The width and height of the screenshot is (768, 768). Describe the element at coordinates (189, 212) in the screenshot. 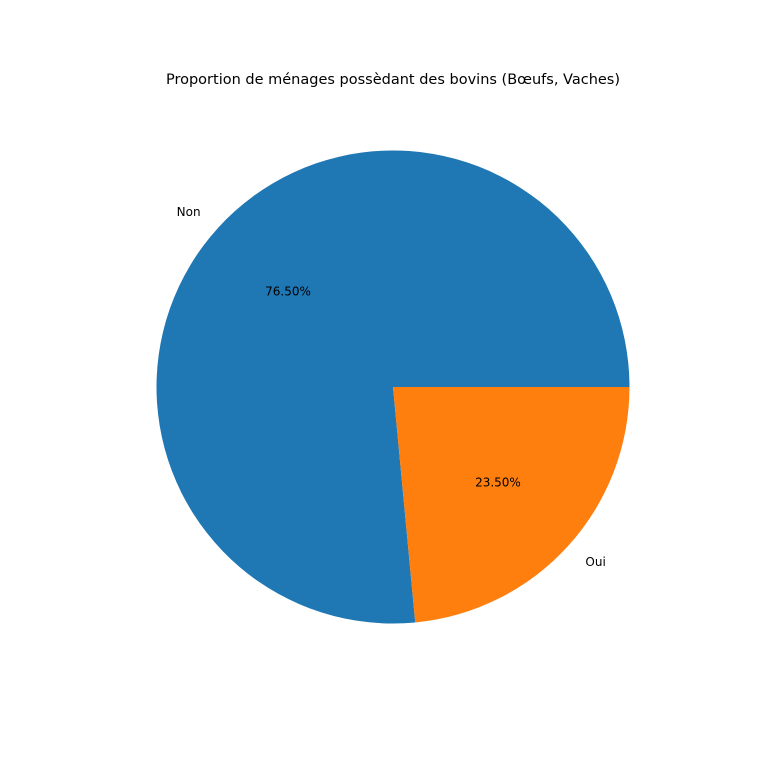

I see `slice-label-non: Non` at that location.